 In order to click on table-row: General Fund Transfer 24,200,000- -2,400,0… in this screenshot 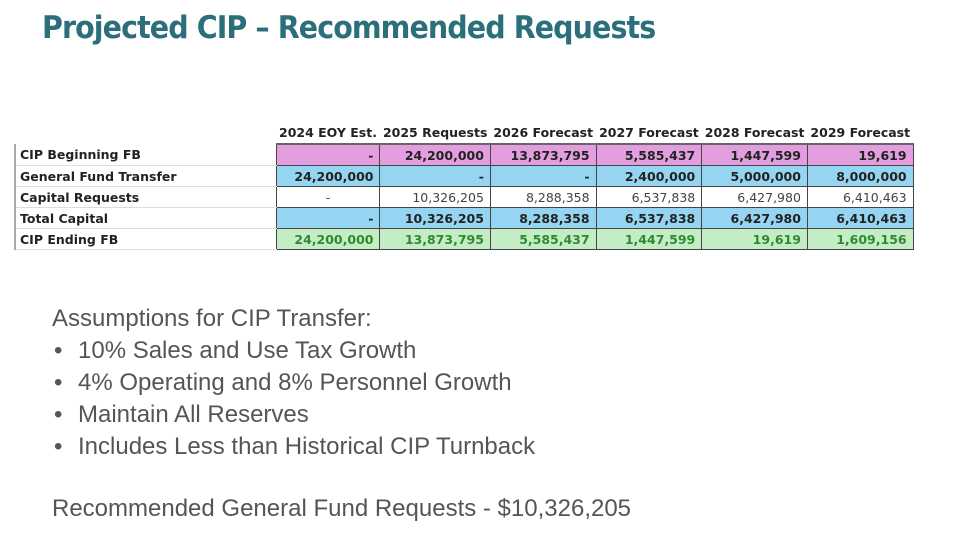, I will do `click(464, 176)`.